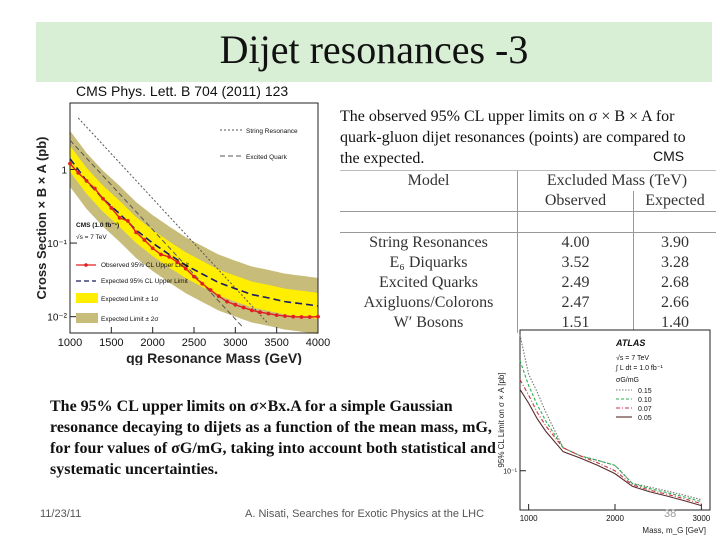 This screenshot has height=540, width=720. I want to click on atlas-legend-entry: 0.10, so click(645, 400).